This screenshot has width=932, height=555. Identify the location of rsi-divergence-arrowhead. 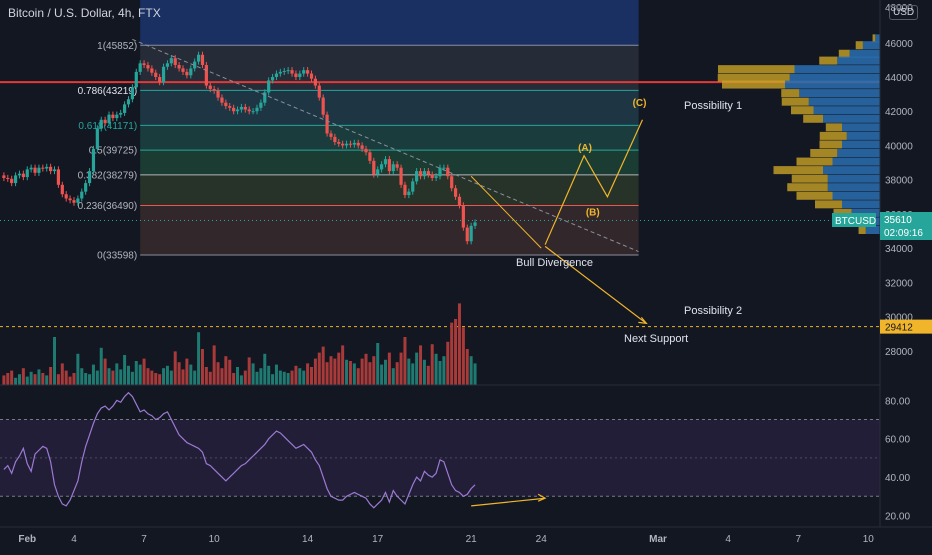
(542, 497).